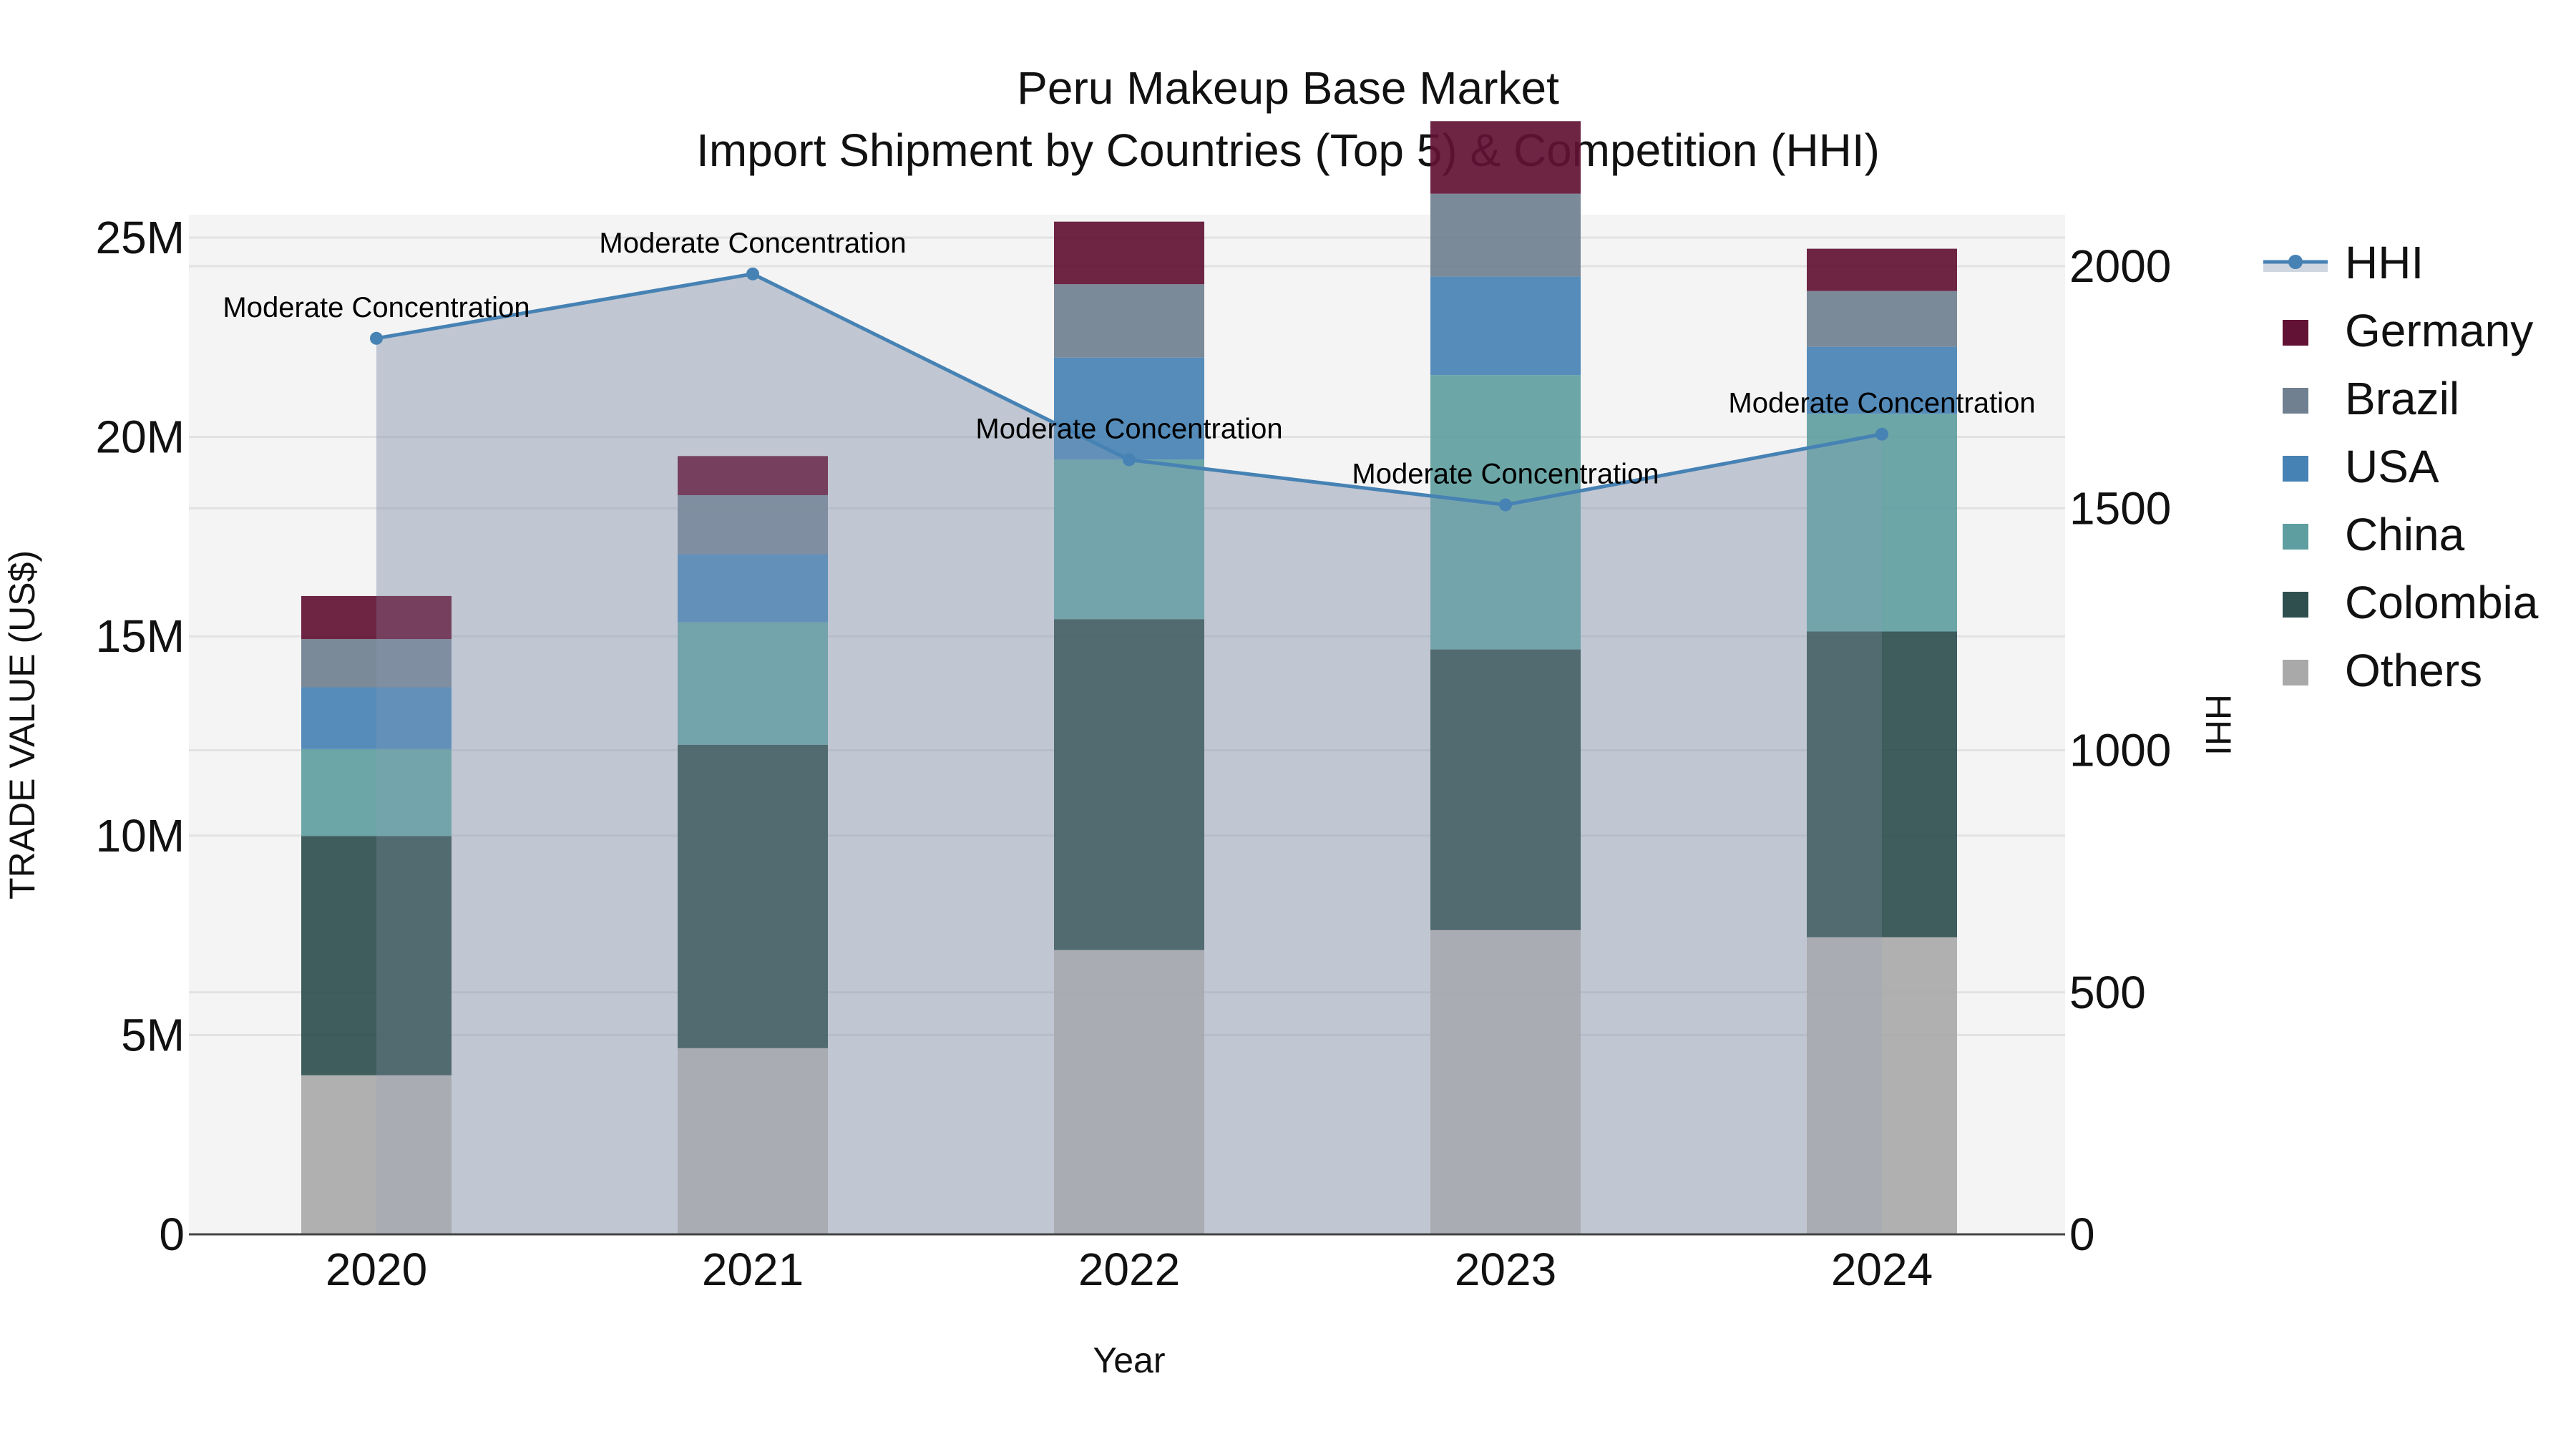  I want to click on legend-swatch-usa, so click(2295, 469).